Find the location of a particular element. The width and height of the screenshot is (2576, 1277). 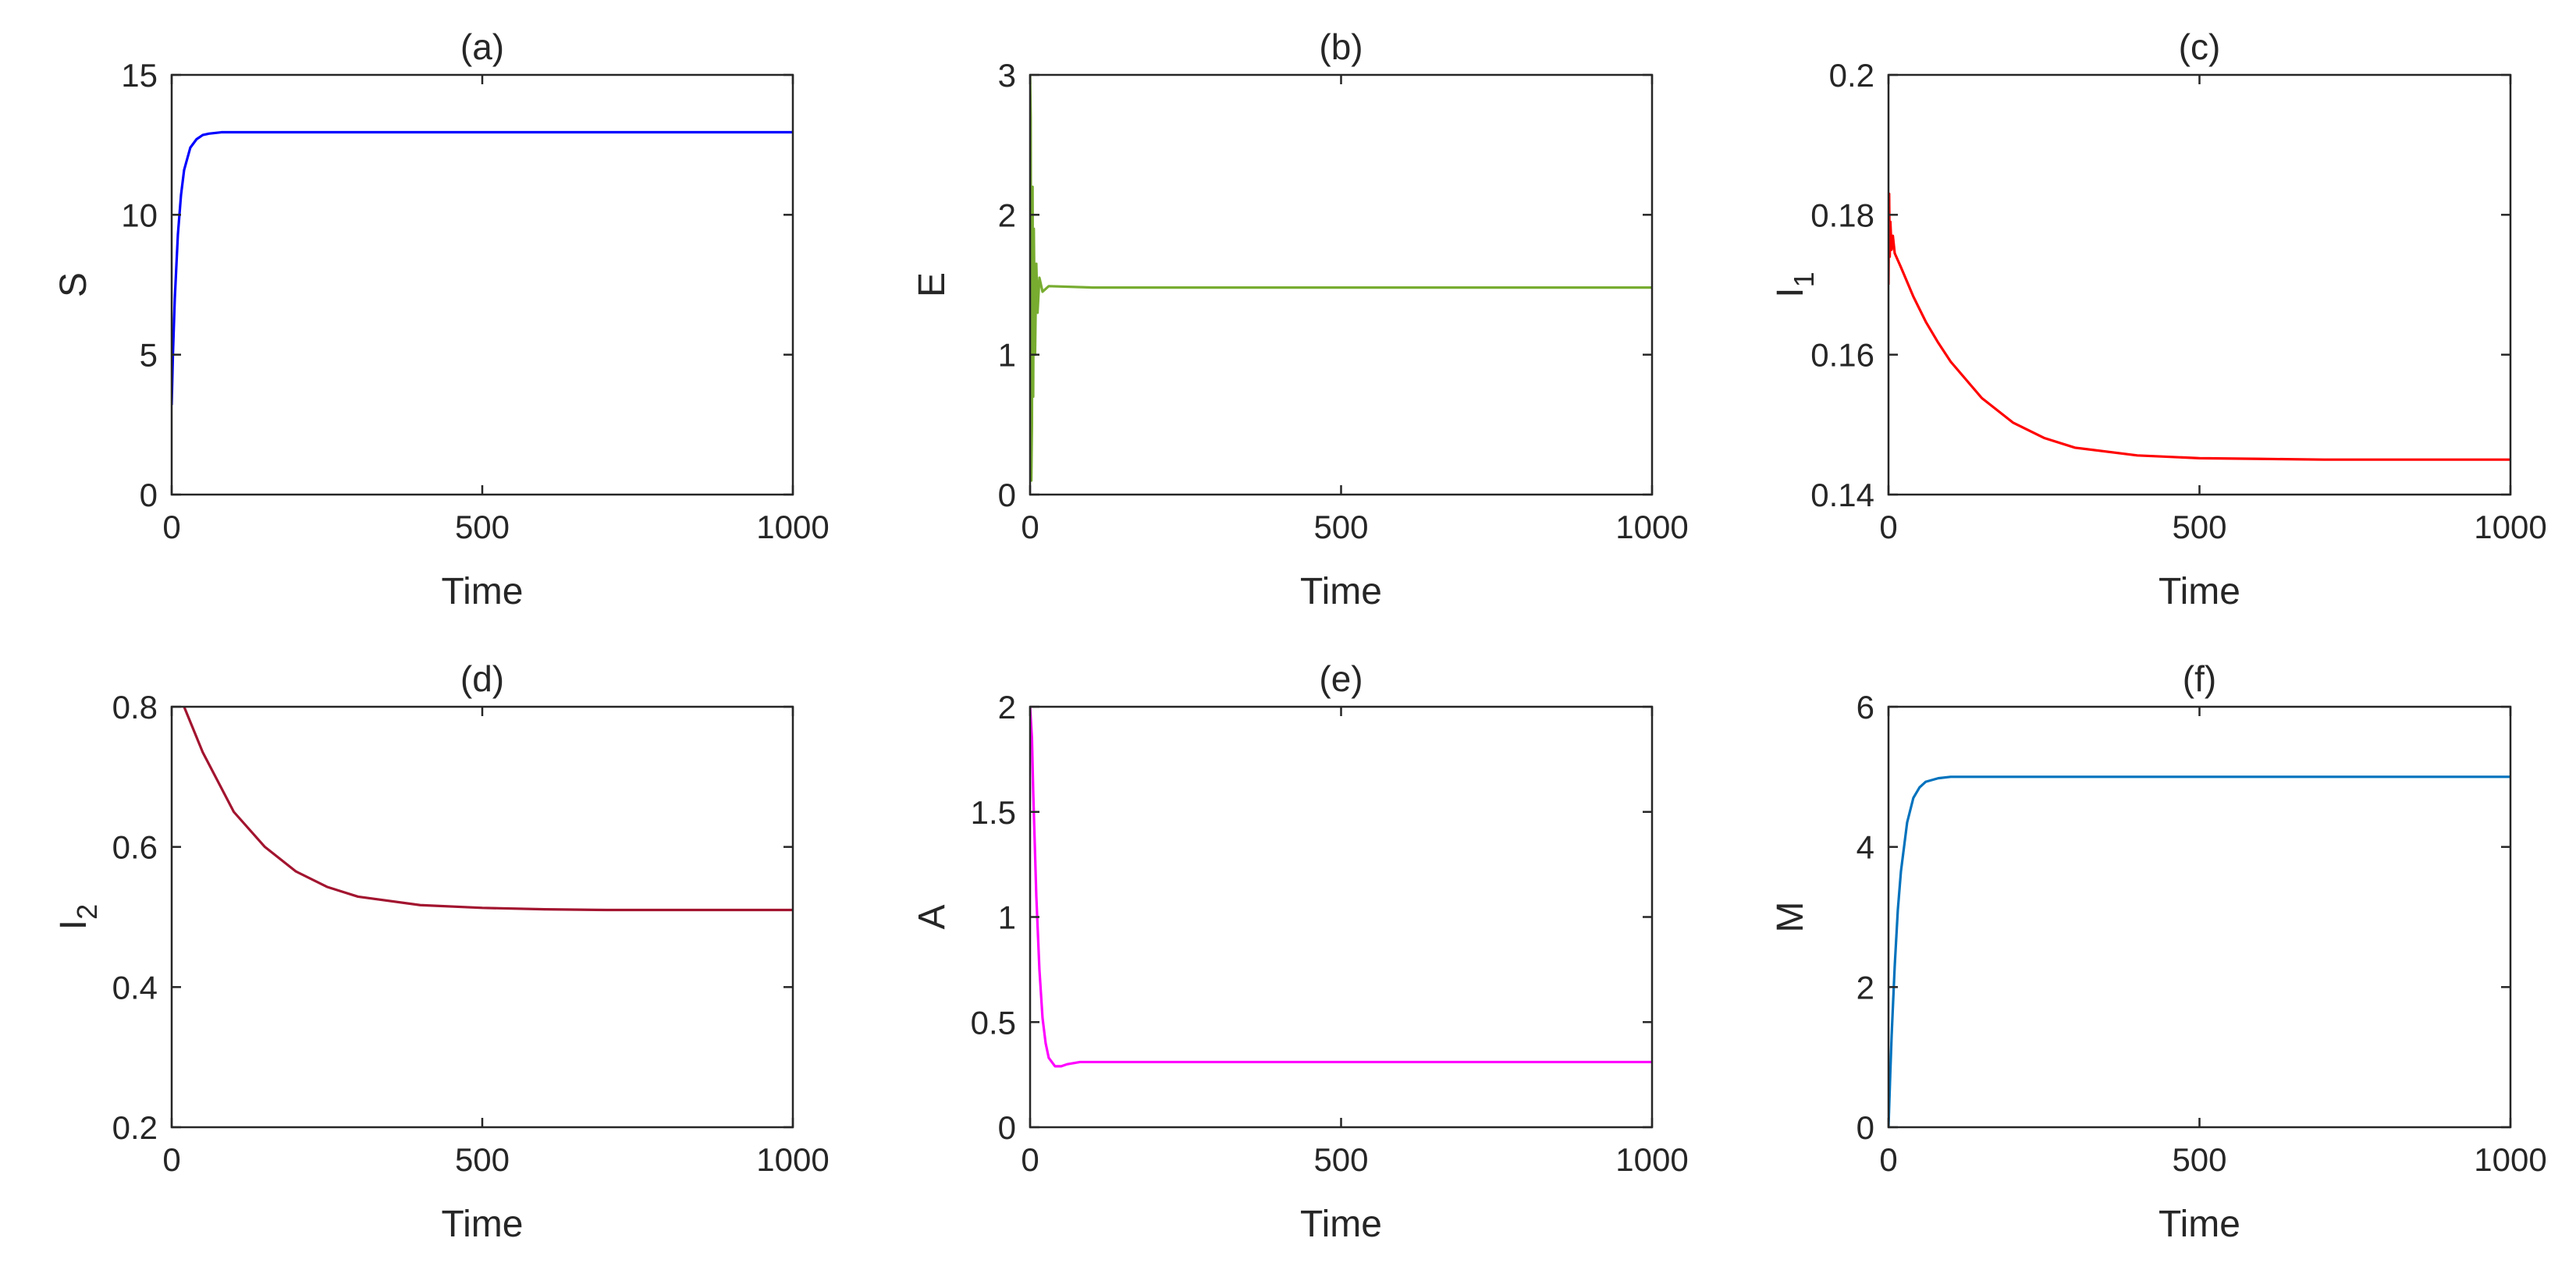

y-axis-label: A is located at coordinates (932, 916).